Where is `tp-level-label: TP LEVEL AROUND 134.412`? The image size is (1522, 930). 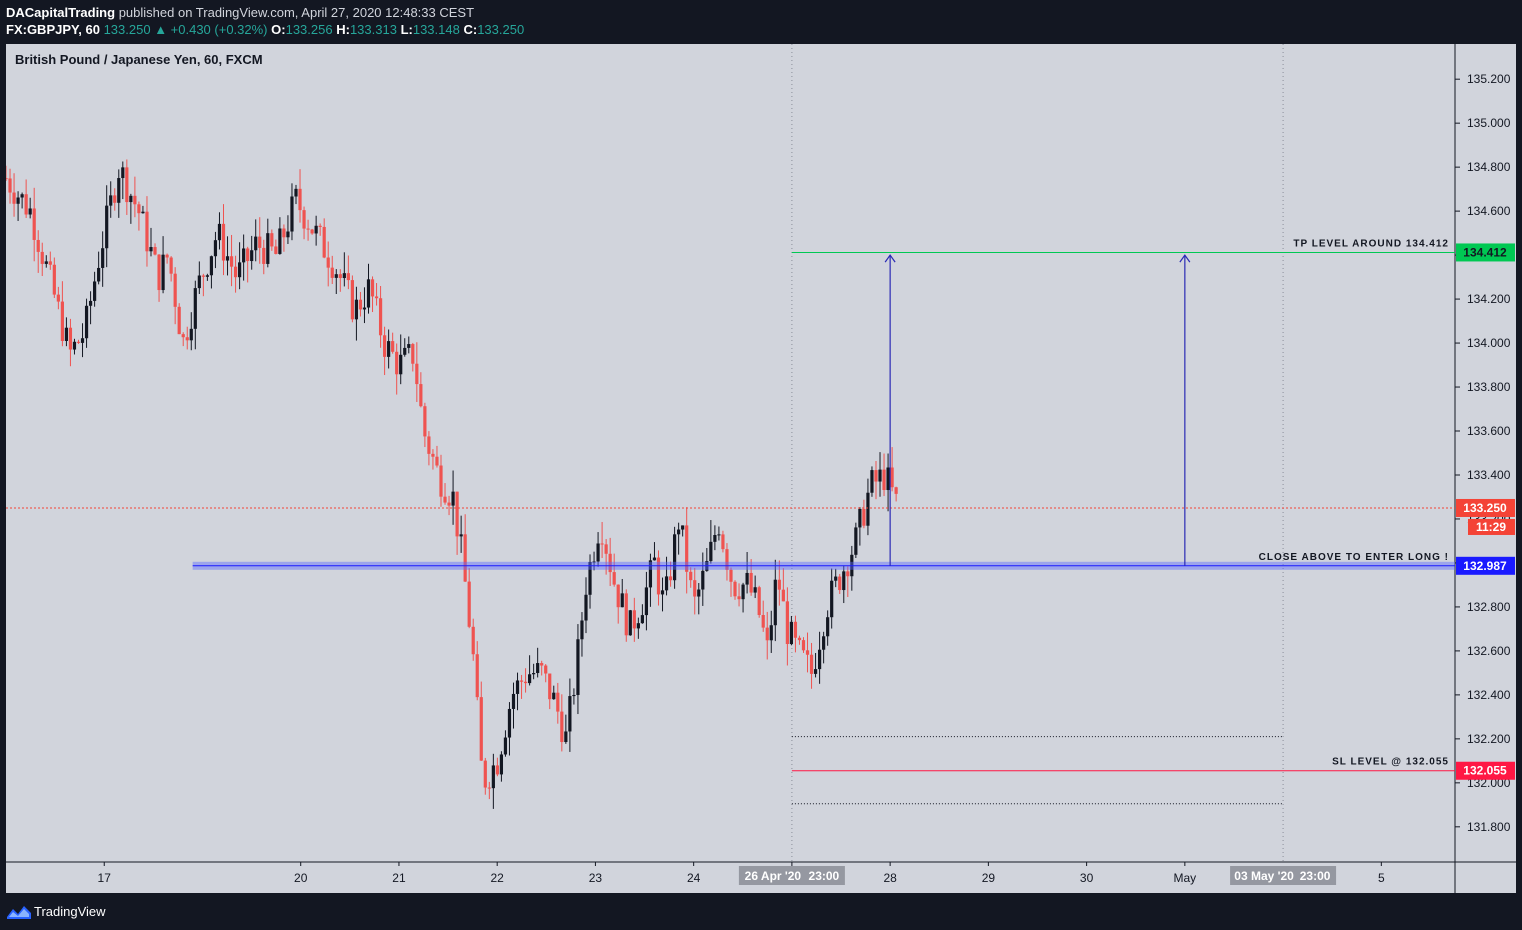 tp-level-label: TP LEVEL AROUND 134.412 is located at coordinates (1371, 243).